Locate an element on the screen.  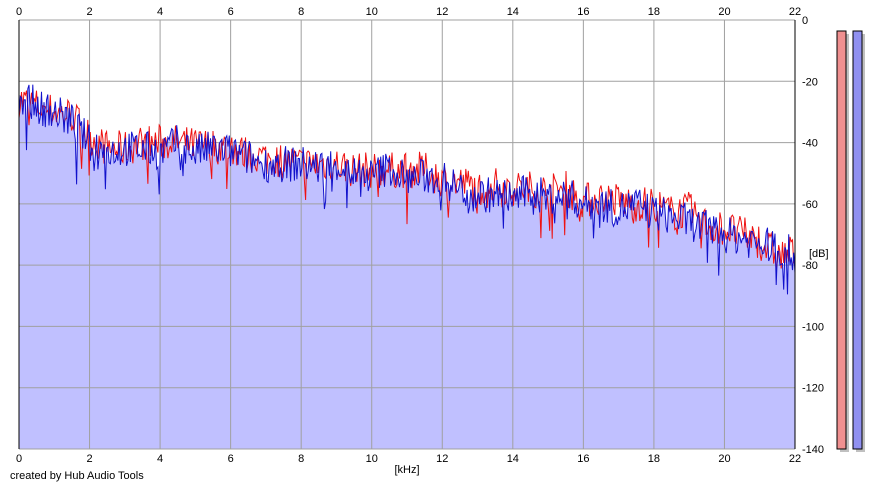
y-tick-label: -60 is located at coordinates (810, 205).